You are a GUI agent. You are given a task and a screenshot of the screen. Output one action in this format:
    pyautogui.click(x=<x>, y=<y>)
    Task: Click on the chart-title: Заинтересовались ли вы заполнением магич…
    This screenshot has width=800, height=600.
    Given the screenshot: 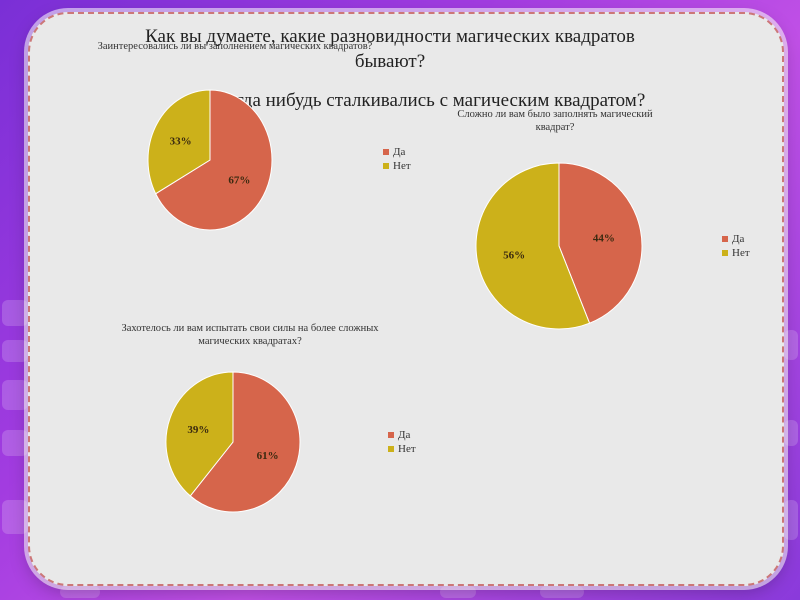 What is the action you would take?
    pyautogui.click(x=235, y=46)
    